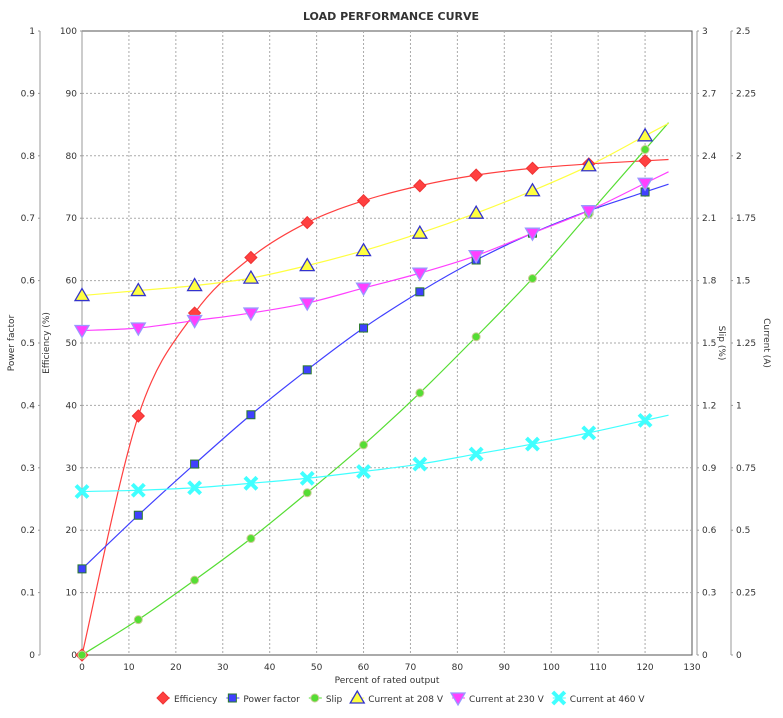 The width and height of the screenshot is (783, 718). What do you see at coordinates (746, 94) in the screenshot?
I see `current-tick-label: 2.25` at bounding box center [746, 94].